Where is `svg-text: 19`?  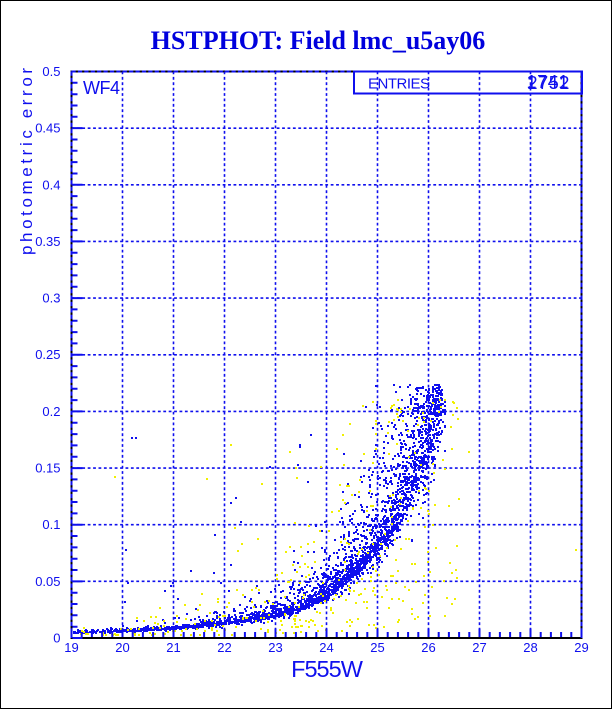 svg-text: 19 is located at coordinates (71, 647).